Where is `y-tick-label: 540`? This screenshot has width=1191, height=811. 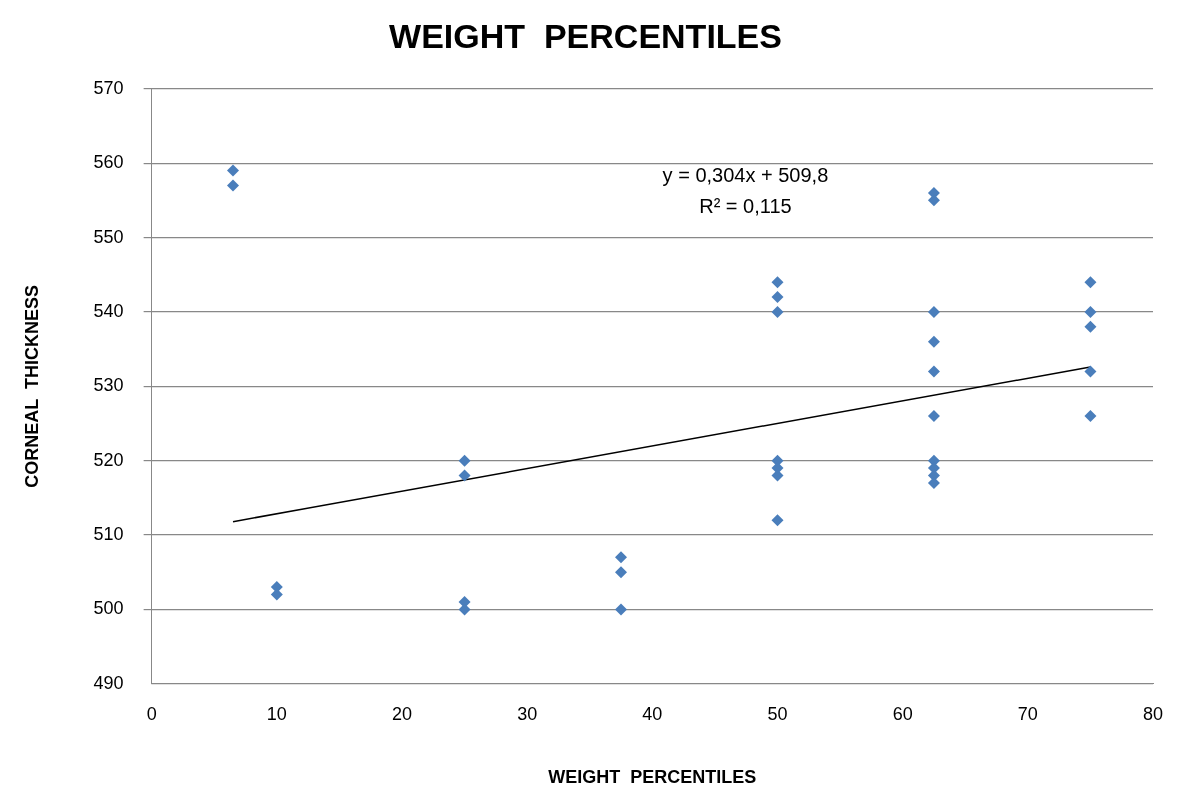
y-tick-label: 540 is located at coordinates (108, 310).